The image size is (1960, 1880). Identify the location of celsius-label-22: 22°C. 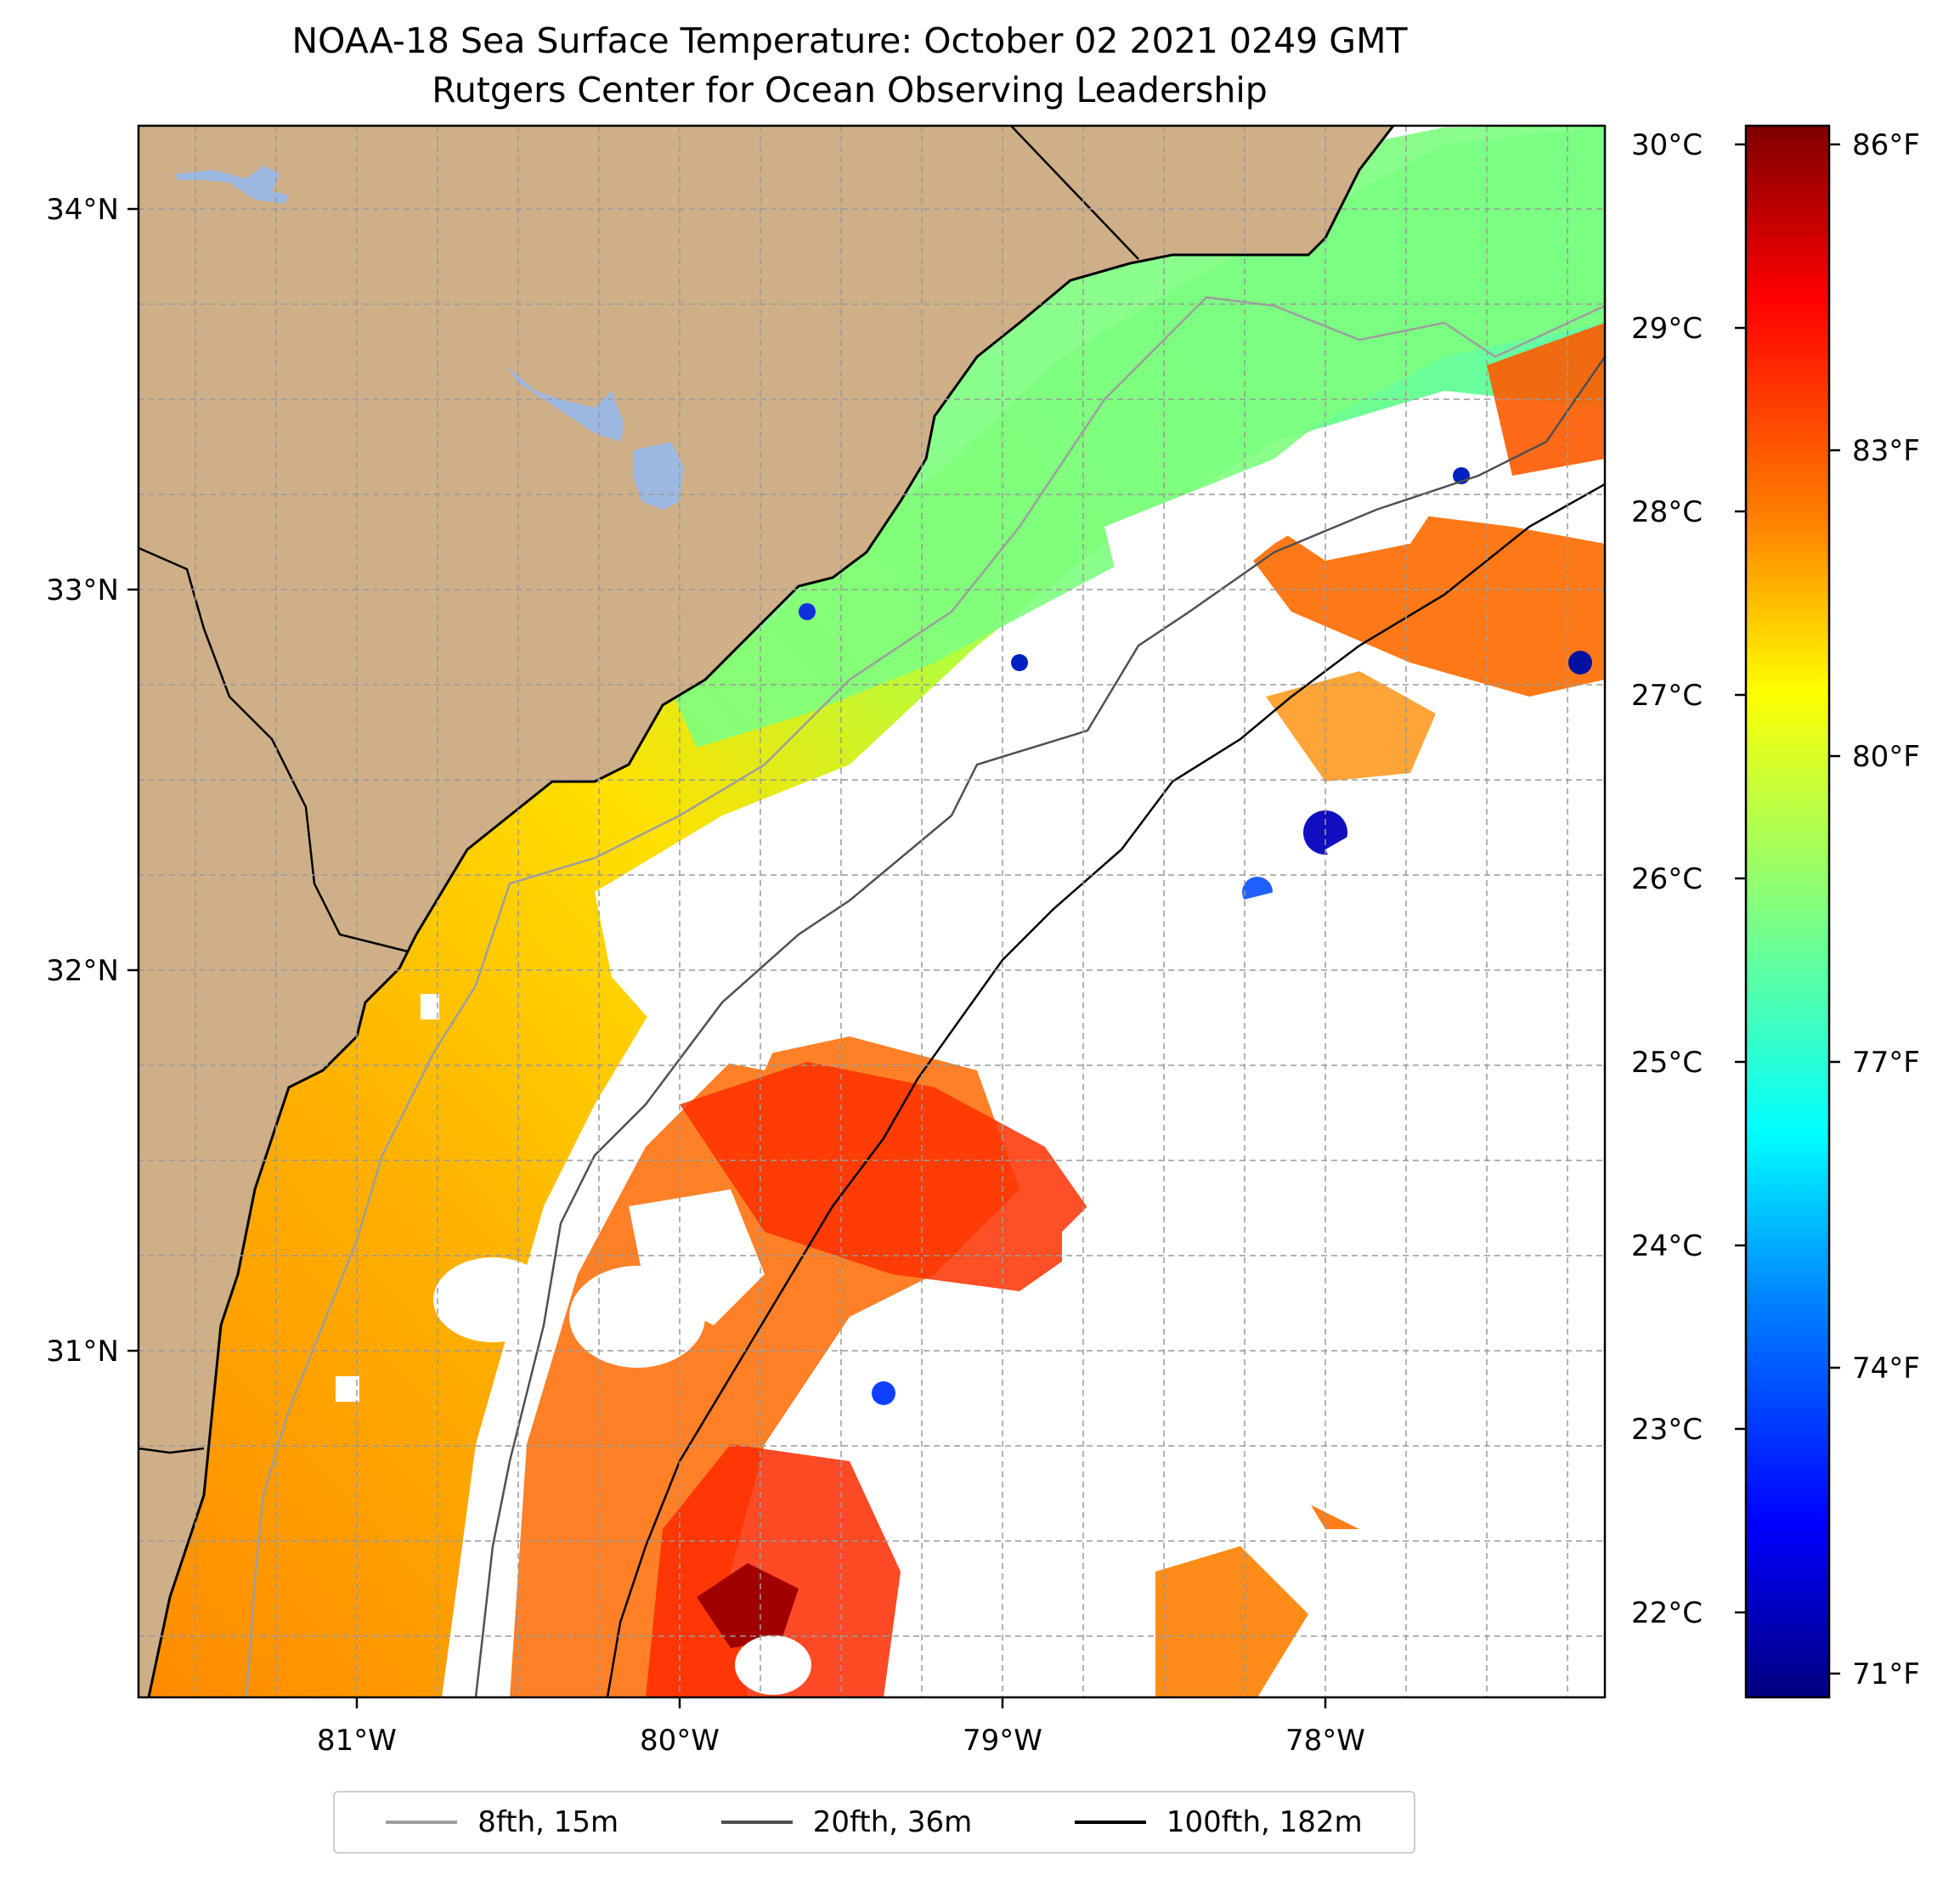
(1667, 1613).